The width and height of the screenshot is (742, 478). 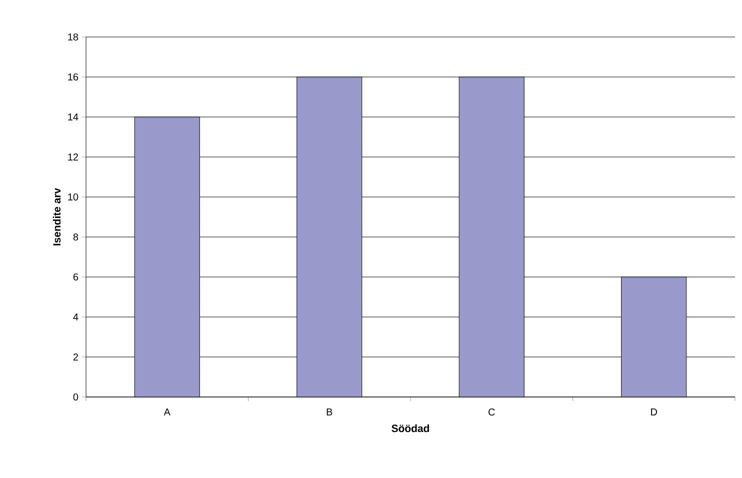 What do you see at coordinates (329, 412) in the screenshot?
I see `x-tick-label: B` at bounding box center [329, 412].